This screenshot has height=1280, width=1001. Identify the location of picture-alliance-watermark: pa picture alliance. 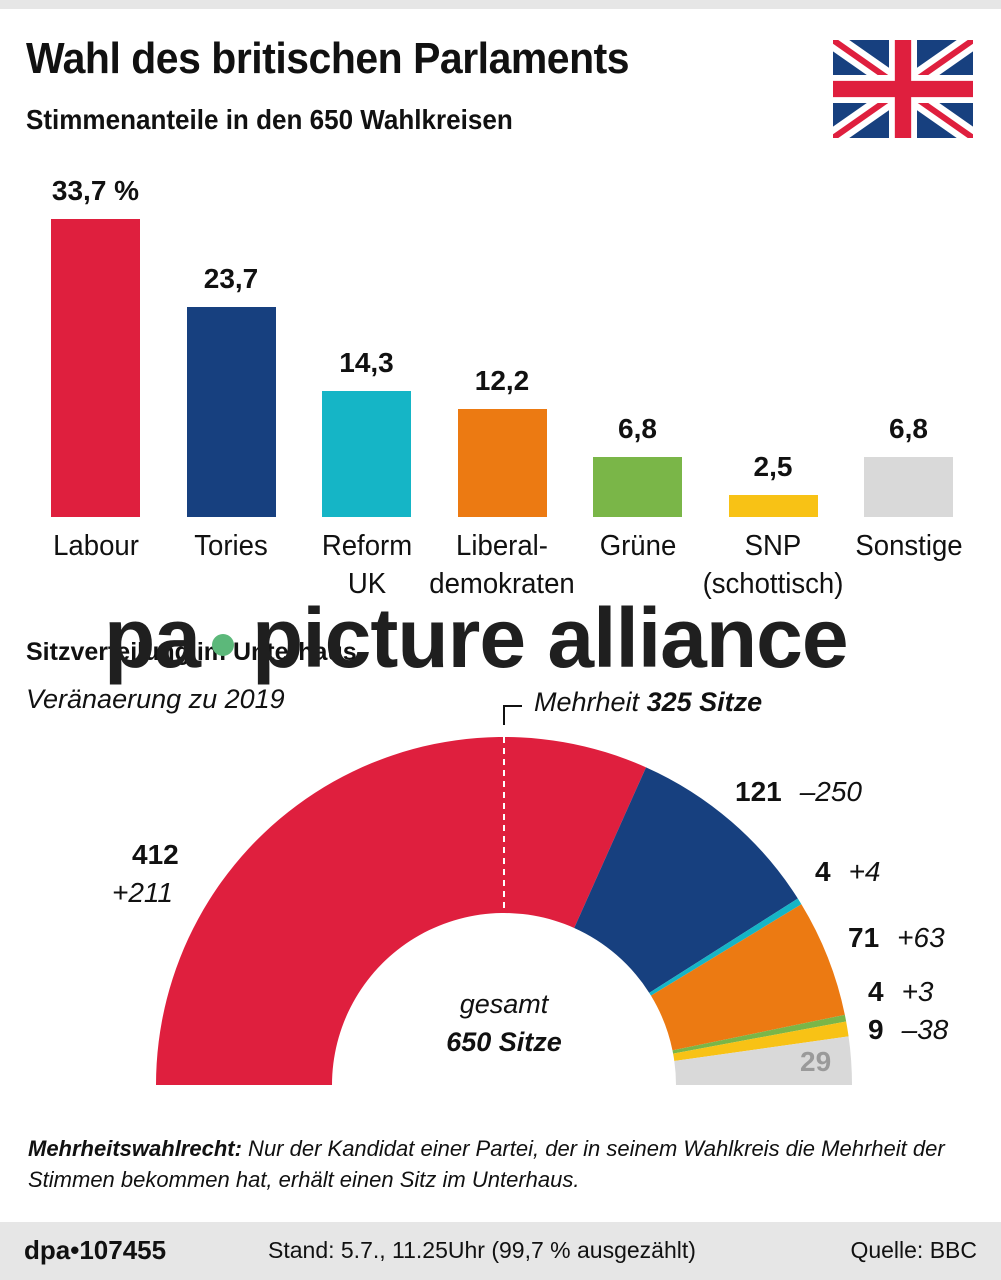
(476, 638).